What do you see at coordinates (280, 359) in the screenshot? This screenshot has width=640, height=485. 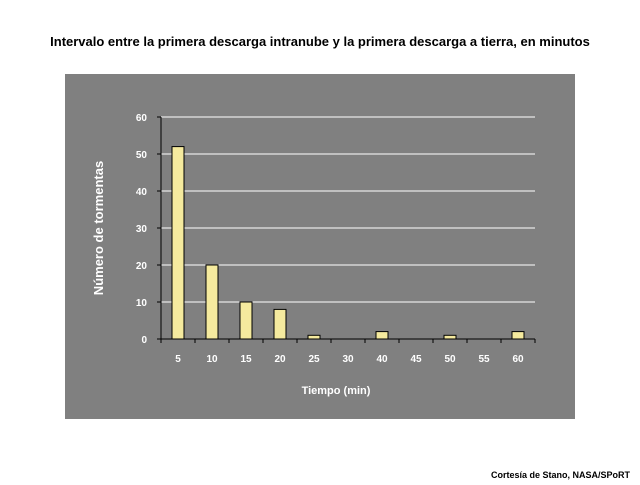 I see `x-tick-label: 20` at bounding box center [280, 359].